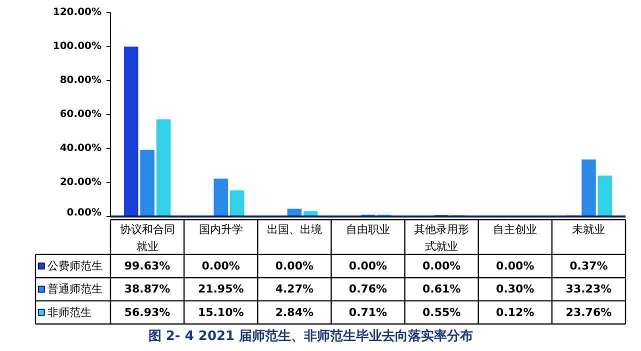 The height and width of the screenshot is (351, 641). I want to click on data-label: 99.63%, so click(147, 266).